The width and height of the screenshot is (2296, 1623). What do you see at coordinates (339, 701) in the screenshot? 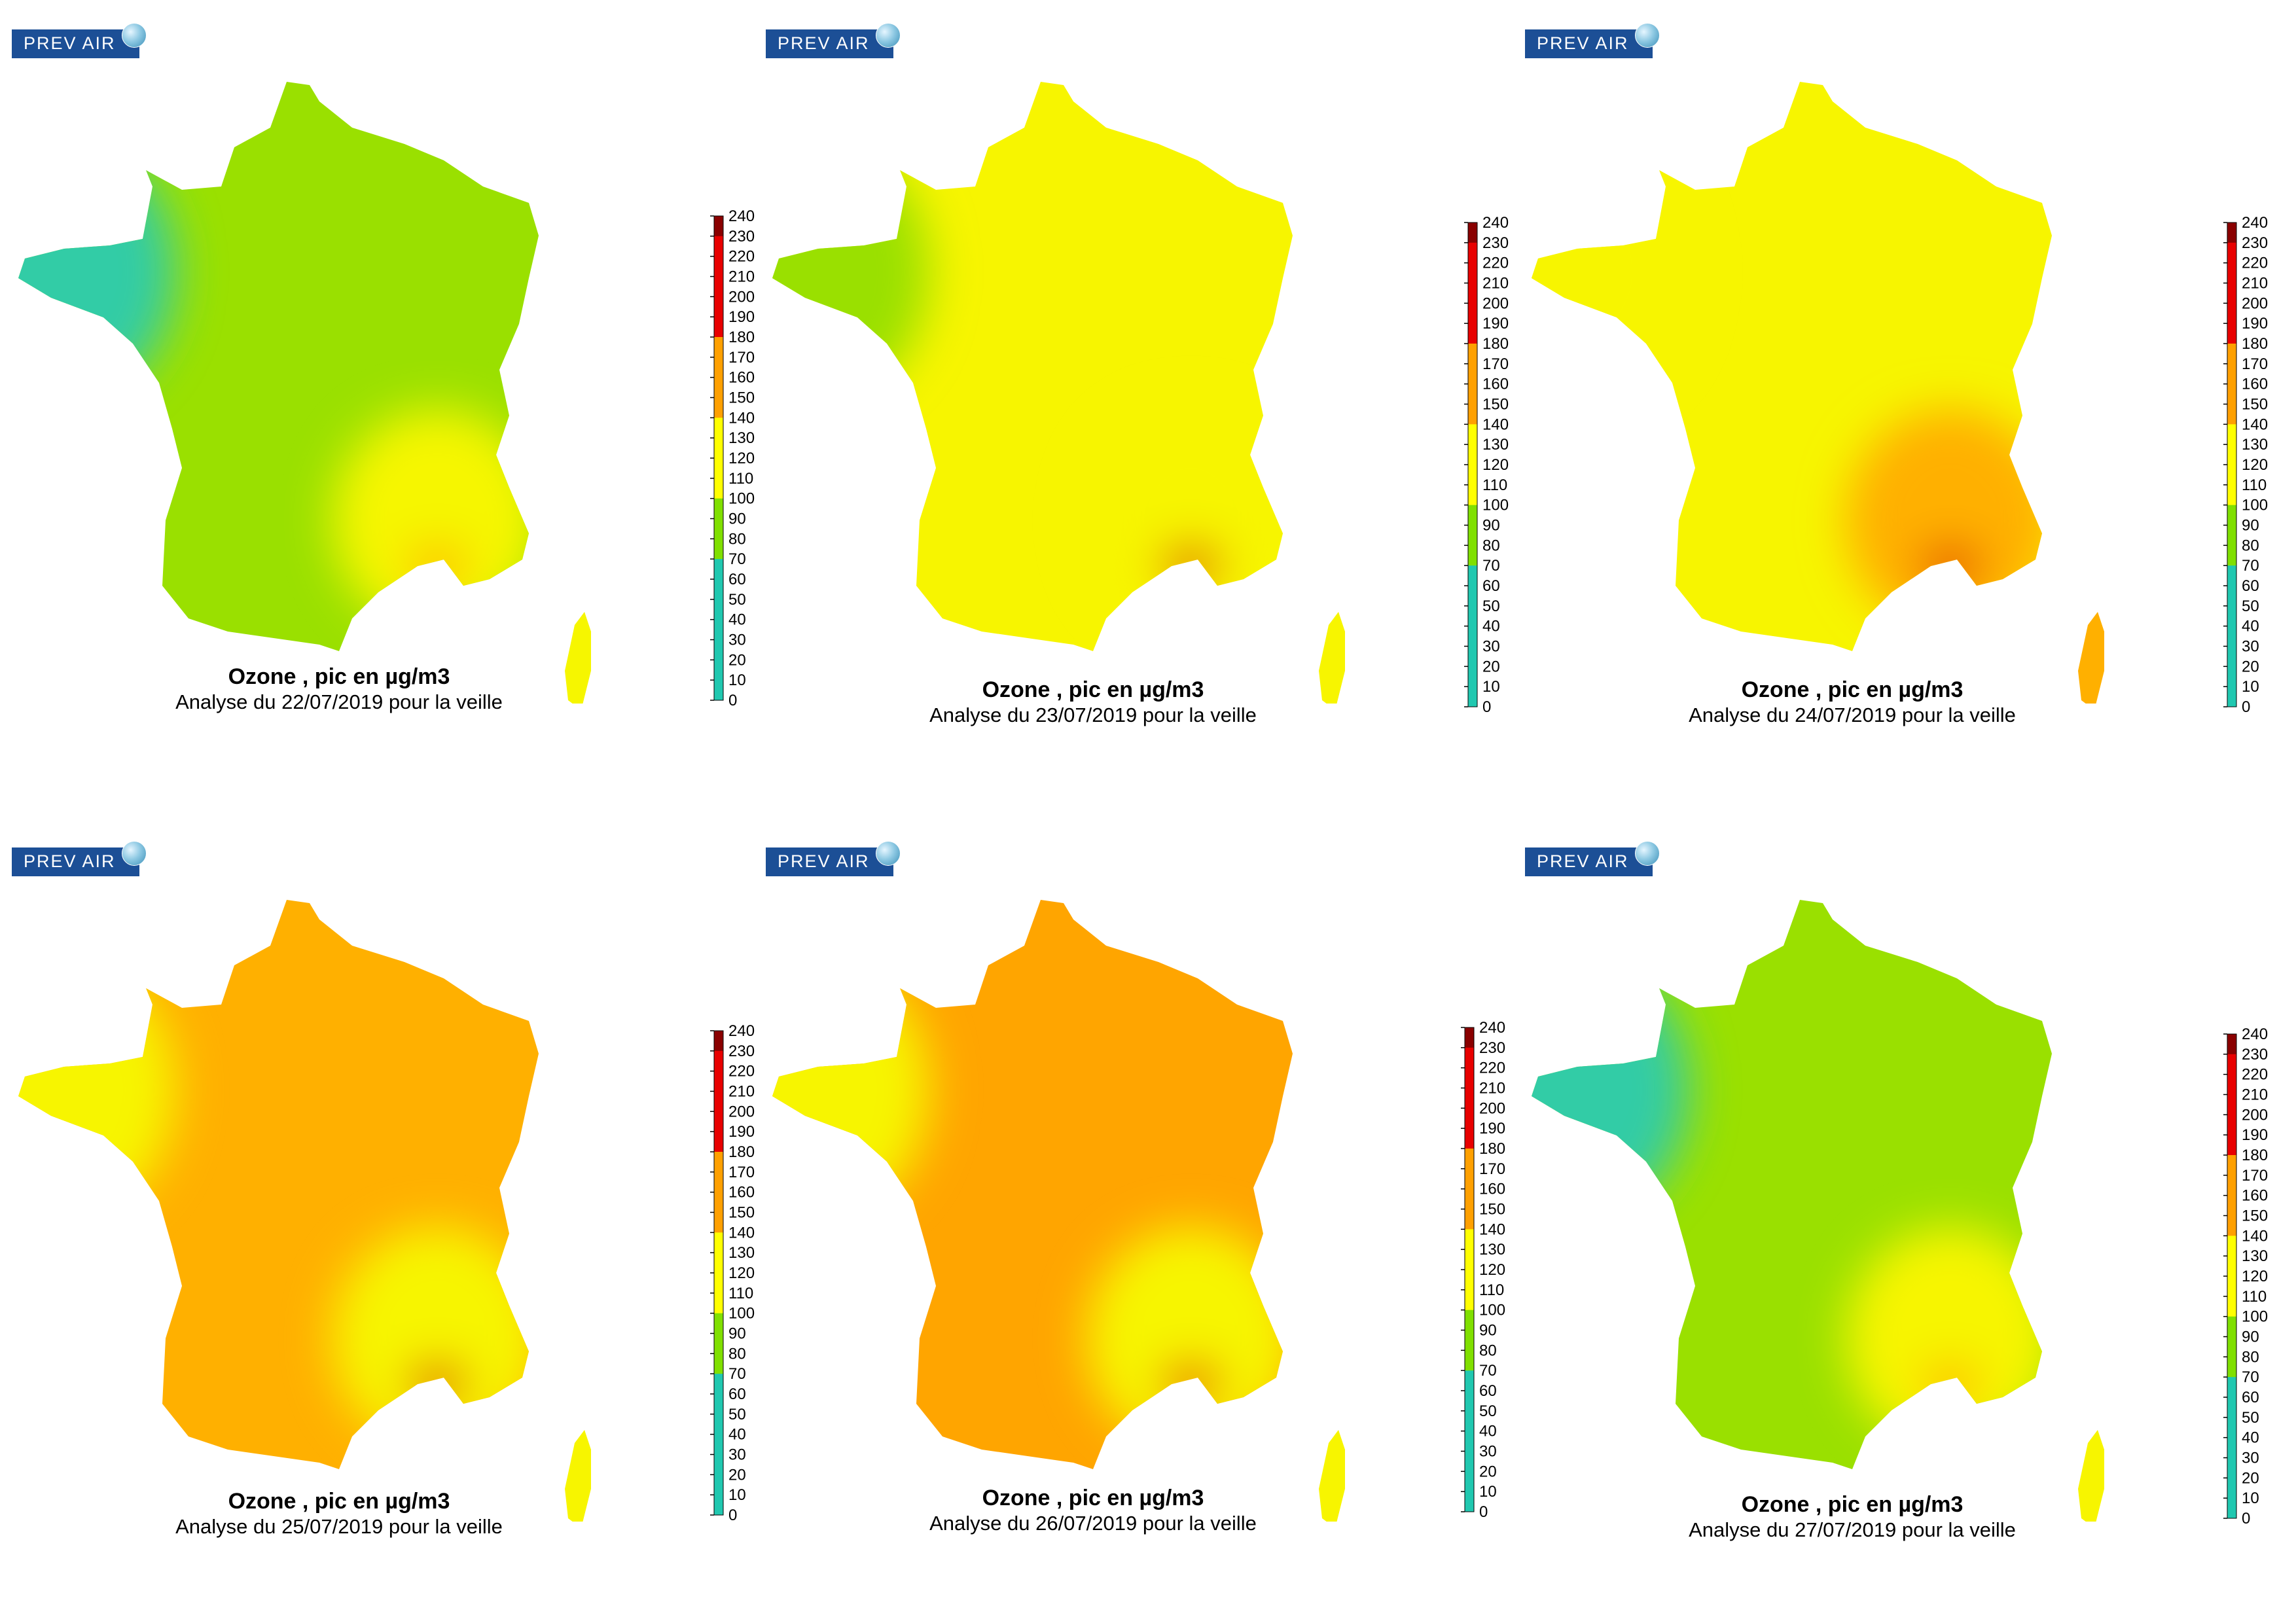
I see `map-subtitle: Analyse du 22/07/2019 pour la veille` at bounding box center [339, 701].